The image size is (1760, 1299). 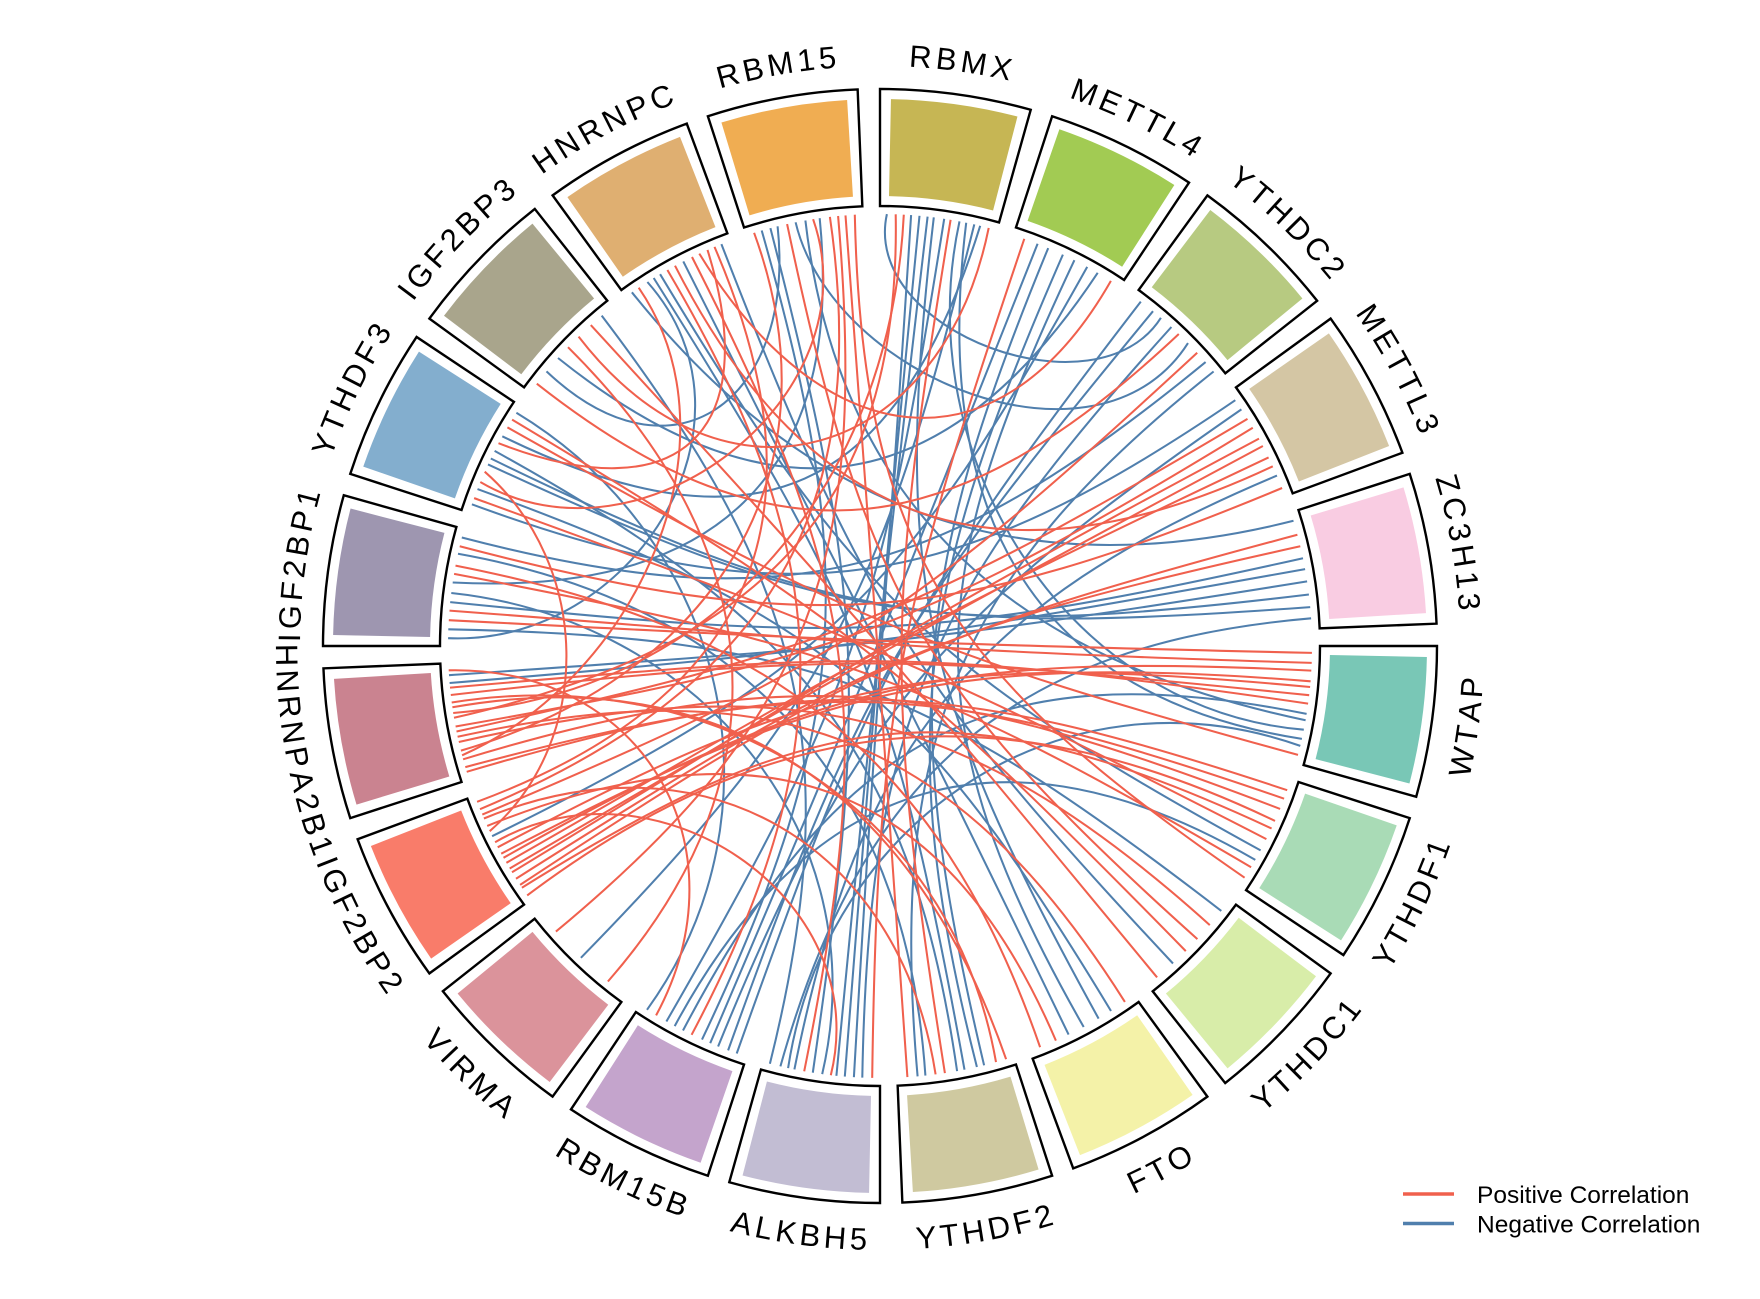 I want to click on svg-text: G, so click(x=290, y=617).